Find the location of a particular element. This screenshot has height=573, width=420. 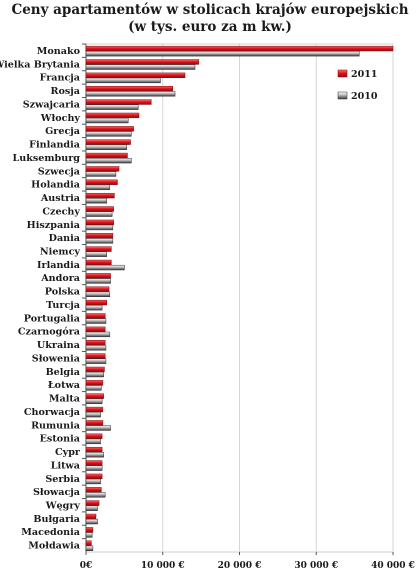

category-label: Wielka Brytania is located at coordinates (40, 64).